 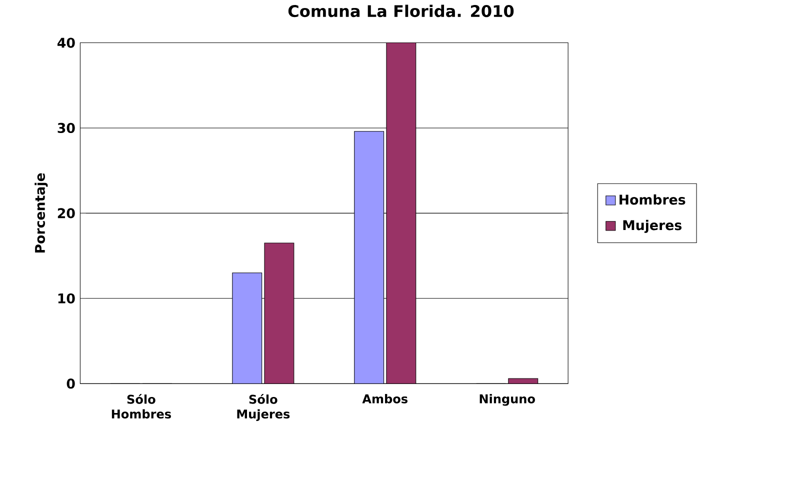 I want to click on y-tick-label: 30, so click(x=66, y=127).